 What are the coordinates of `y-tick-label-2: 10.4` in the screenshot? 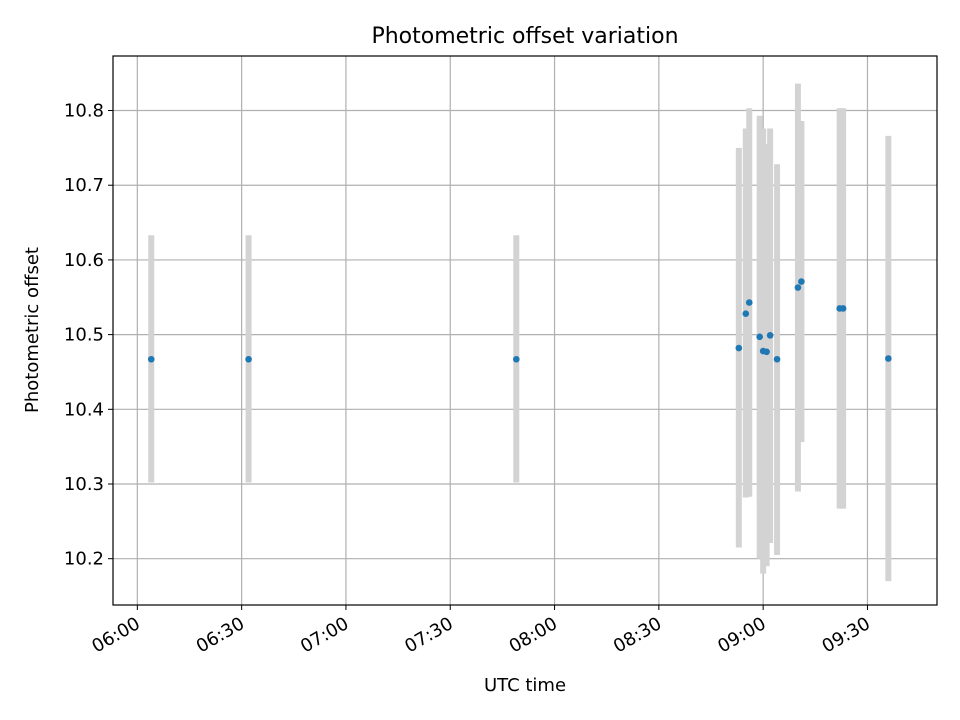 It's located at (84, 409).